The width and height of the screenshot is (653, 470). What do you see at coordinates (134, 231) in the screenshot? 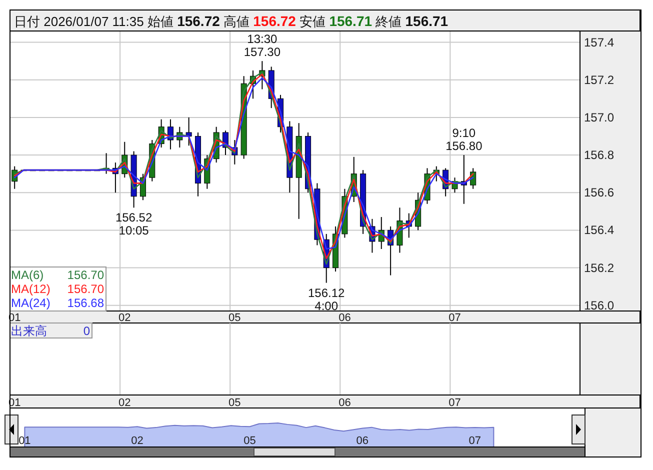
I see `annotation: 10:05` at bounding box center [134, 231].